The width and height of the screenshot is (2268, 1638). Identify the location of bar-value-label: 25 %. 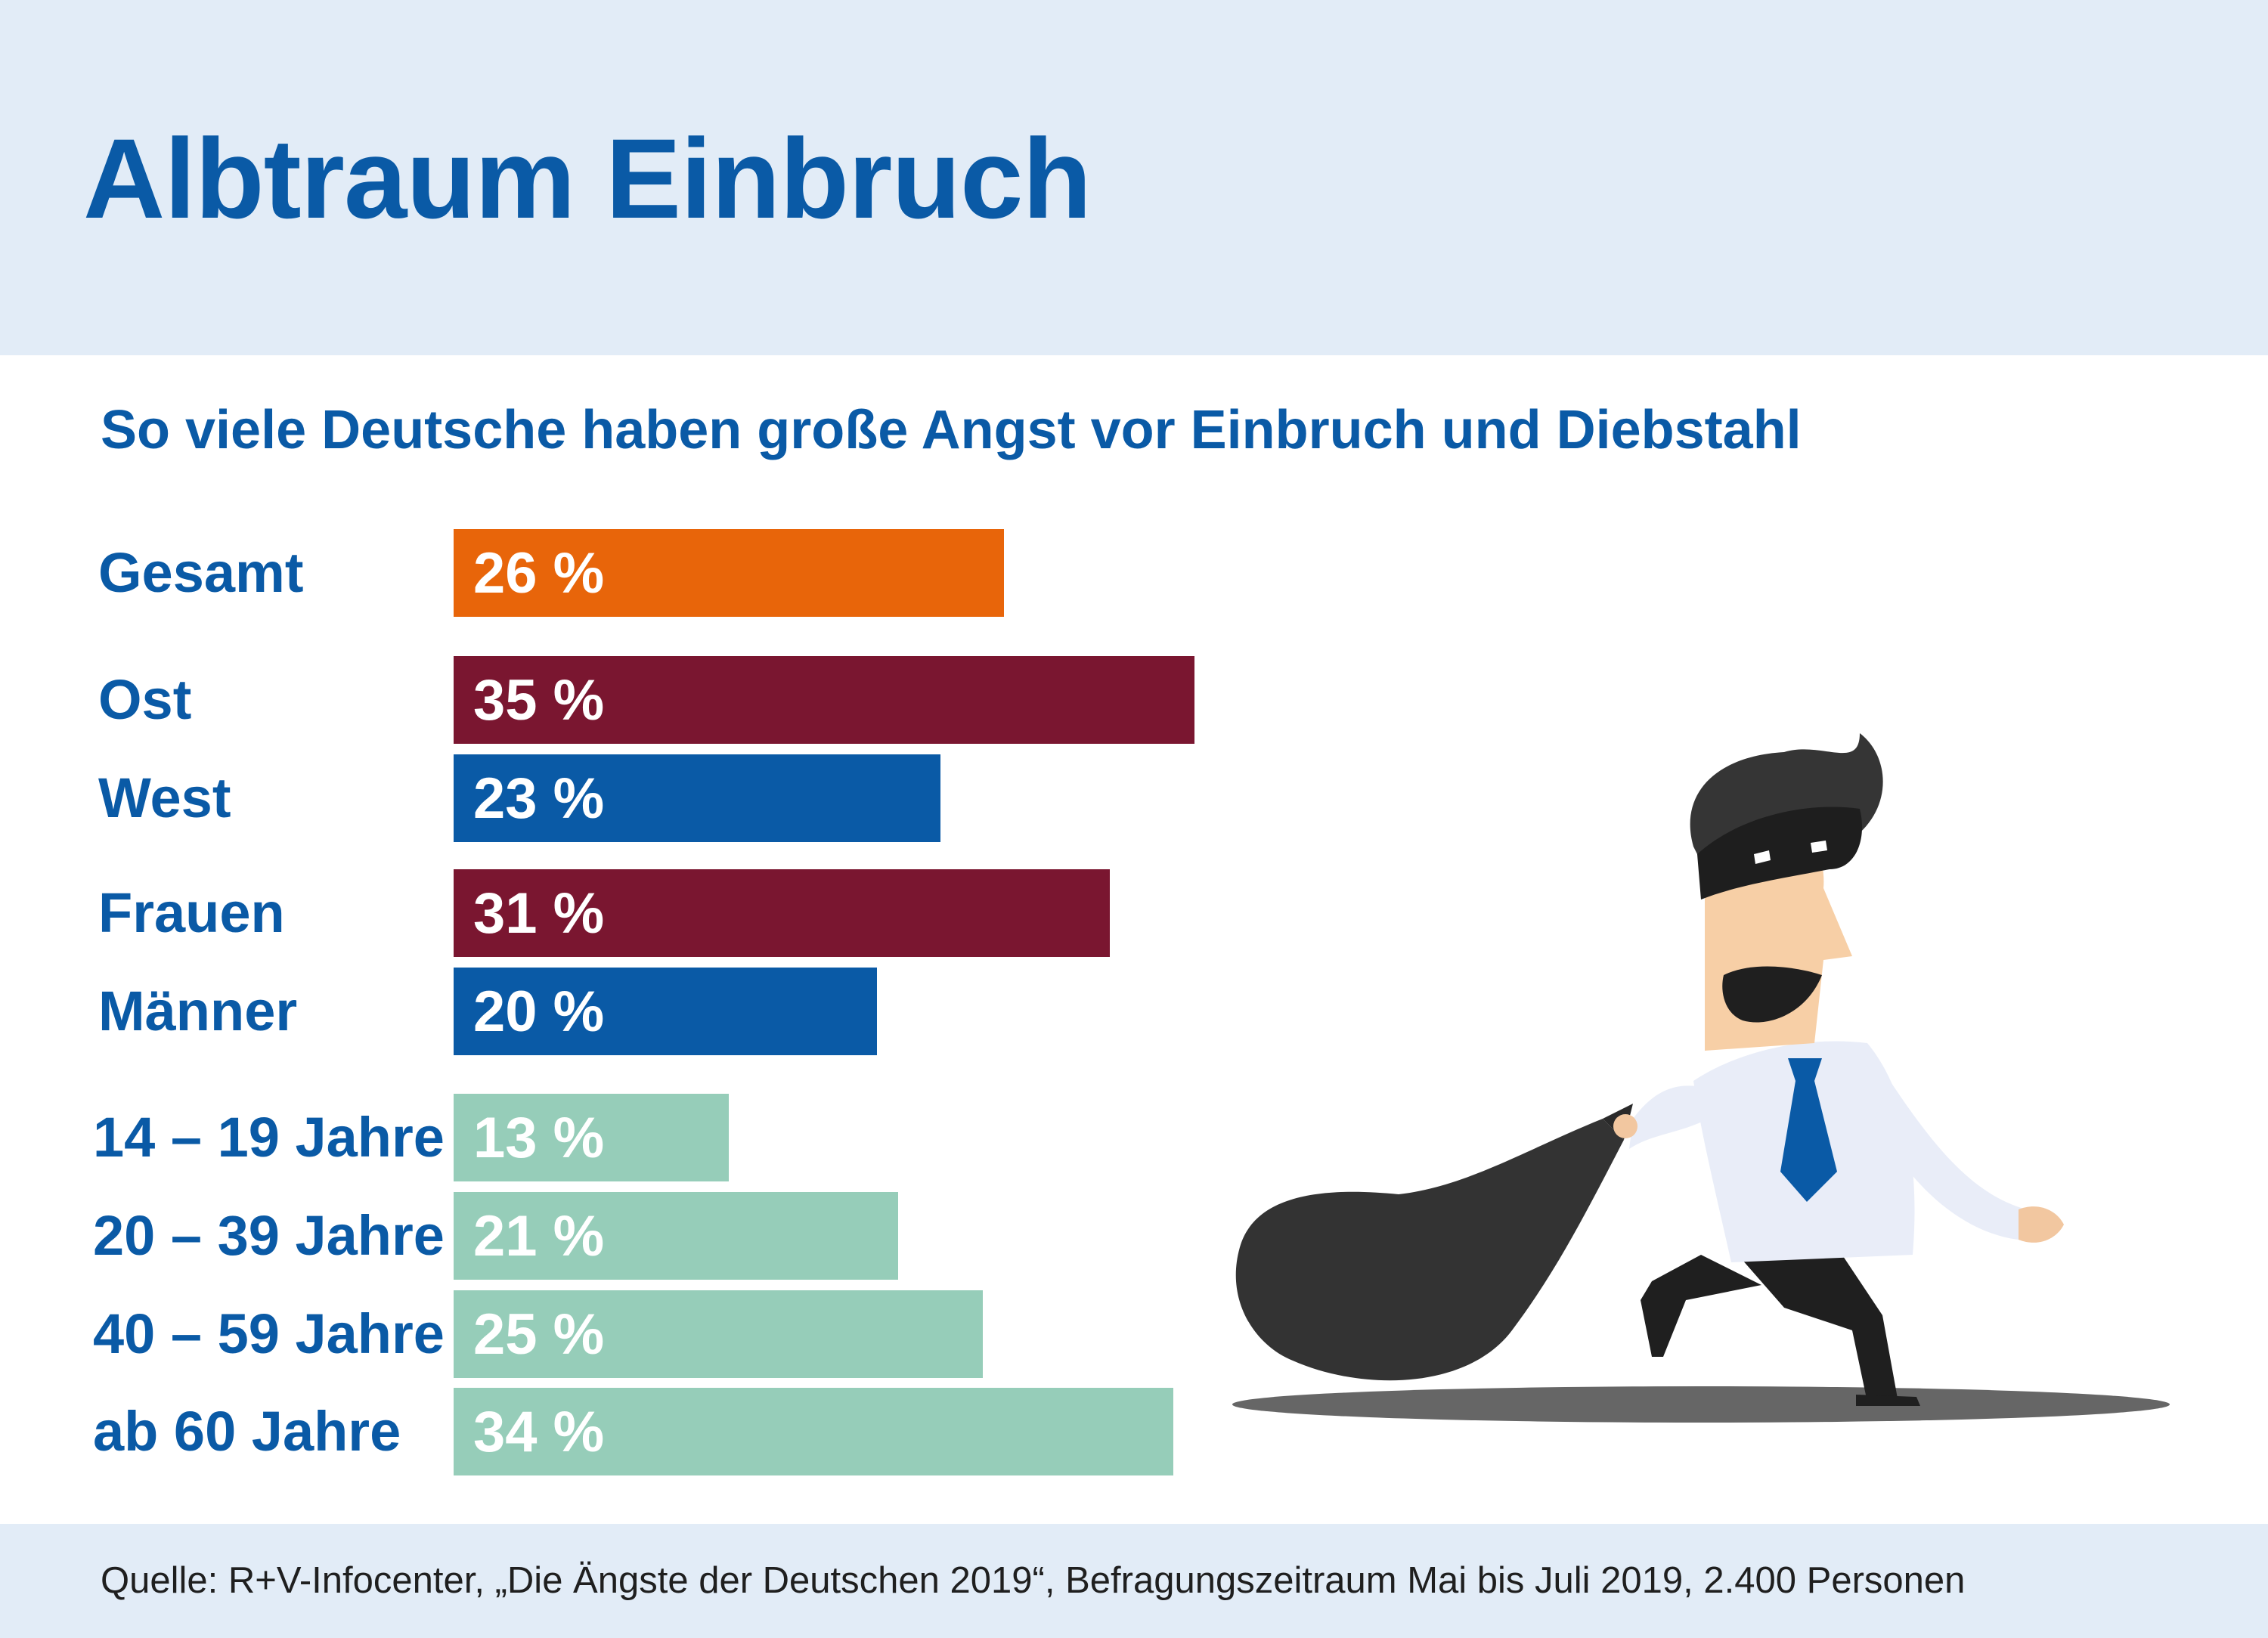
(539, 1334).